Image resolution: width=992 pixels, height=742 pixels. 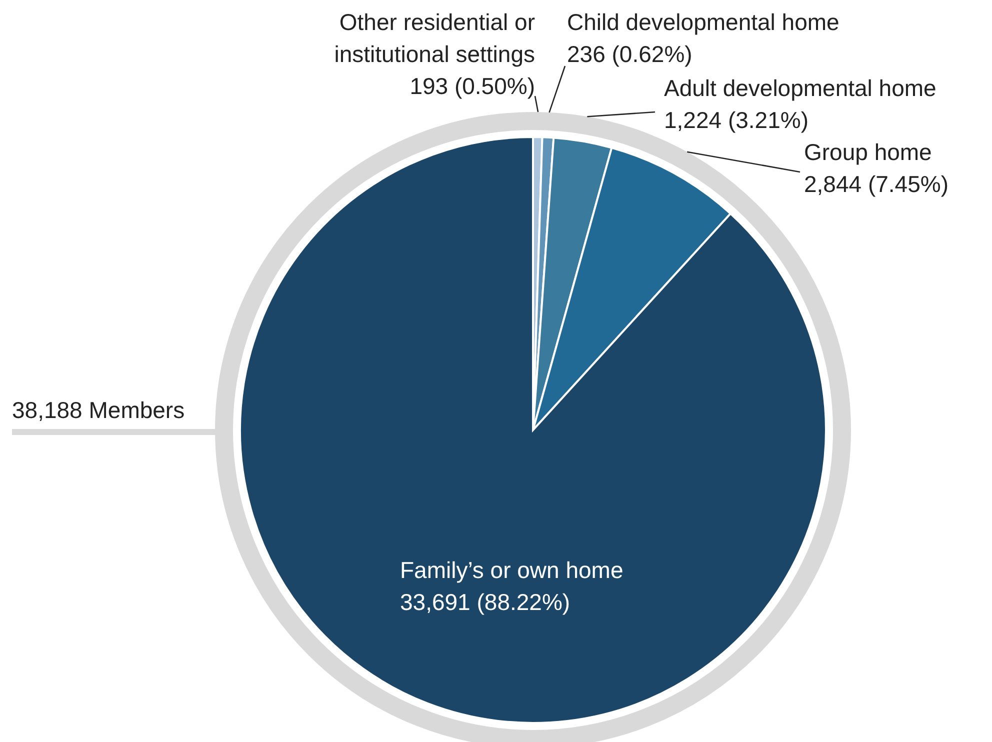 I want to click on data-label: 1,224 (3.21%), so click(x=736, y=120).